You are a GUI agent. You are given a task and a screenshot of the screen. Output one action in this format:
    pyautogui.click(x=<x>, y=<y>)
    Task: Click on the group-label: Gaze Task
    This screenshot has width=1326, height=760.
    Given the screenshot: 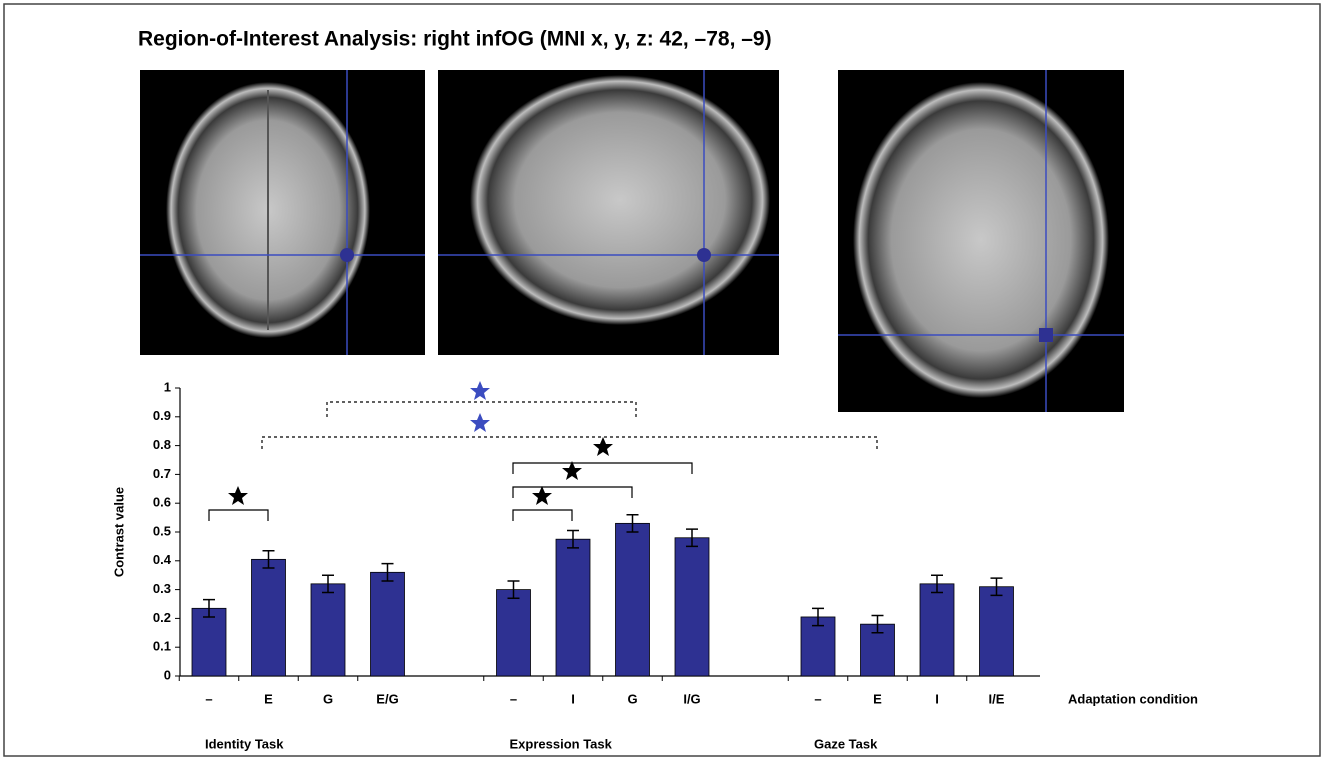 What is the action you would take?
    pyautogui.click(x=846, y=743)
    